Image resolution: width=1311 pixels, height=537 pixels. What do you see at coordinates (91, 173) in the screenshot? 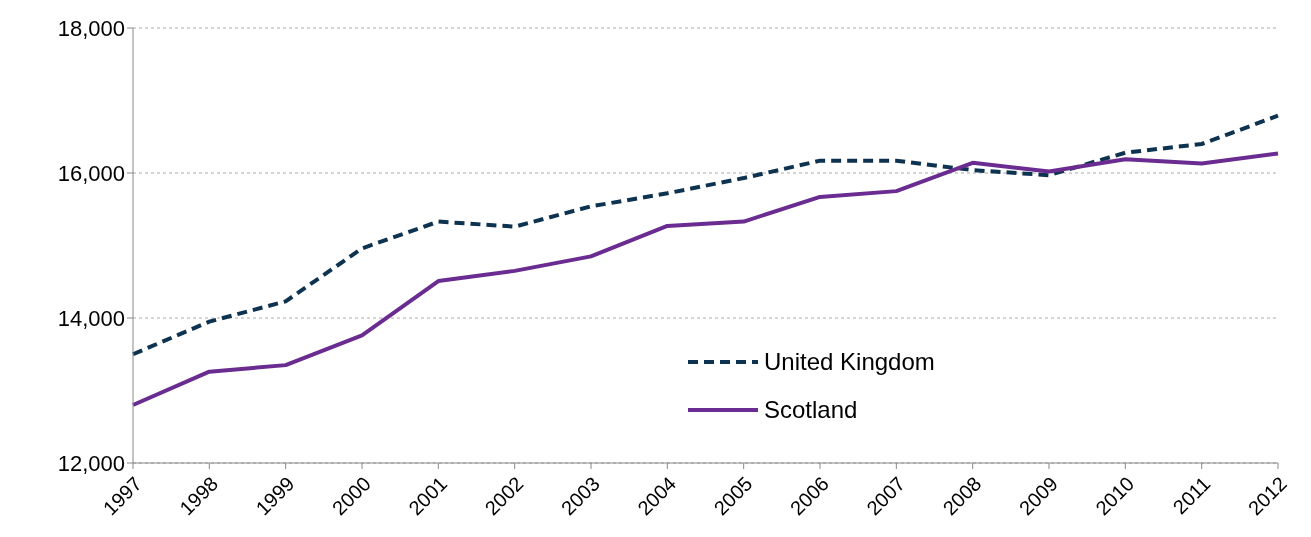
I see `y-tick-label: 16,000` at bounding box center [91, 173].